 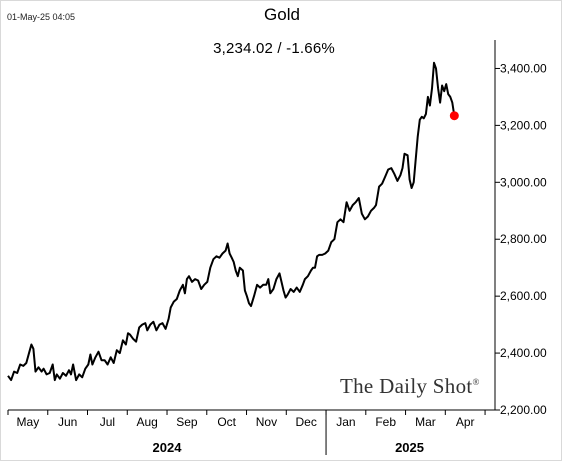 I want to click on x-month-label: Sep, so click(x=187, y=422).